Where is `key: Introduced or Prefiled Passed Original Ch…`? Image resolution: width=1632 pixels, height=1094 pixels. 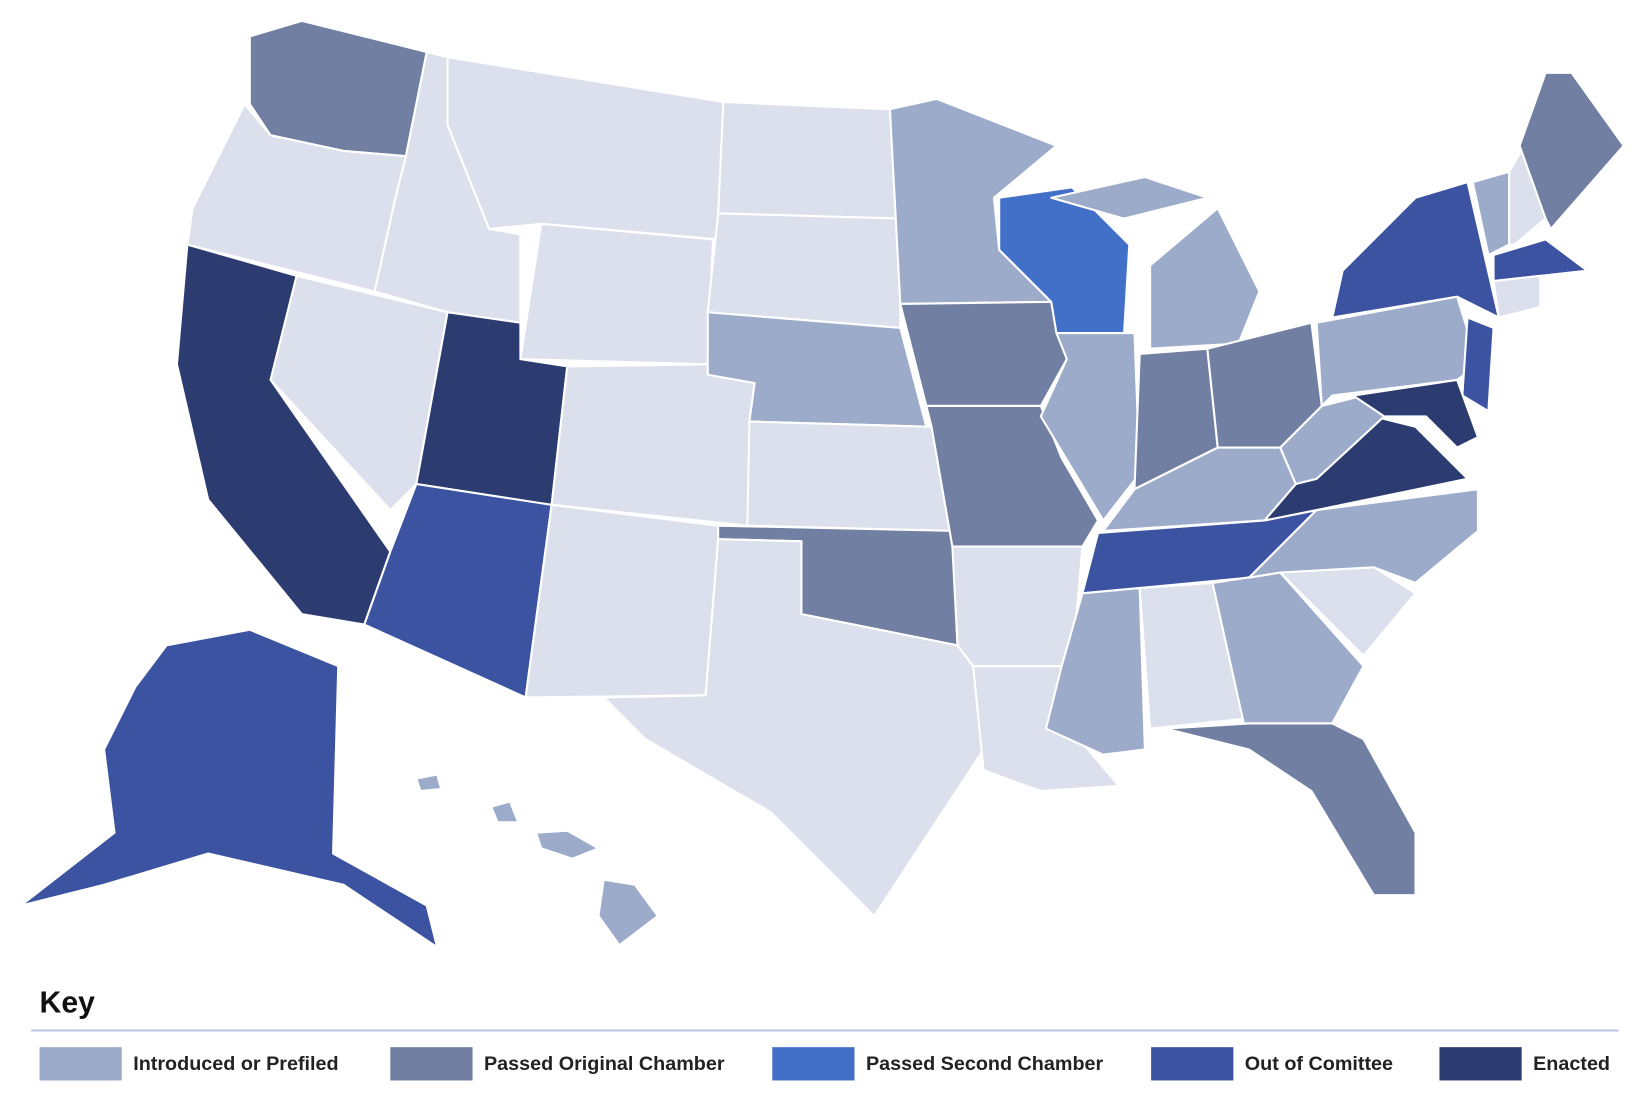 key: Introduced or Prefiled Passed Original Ch… is located at coordinates (824, 1064).